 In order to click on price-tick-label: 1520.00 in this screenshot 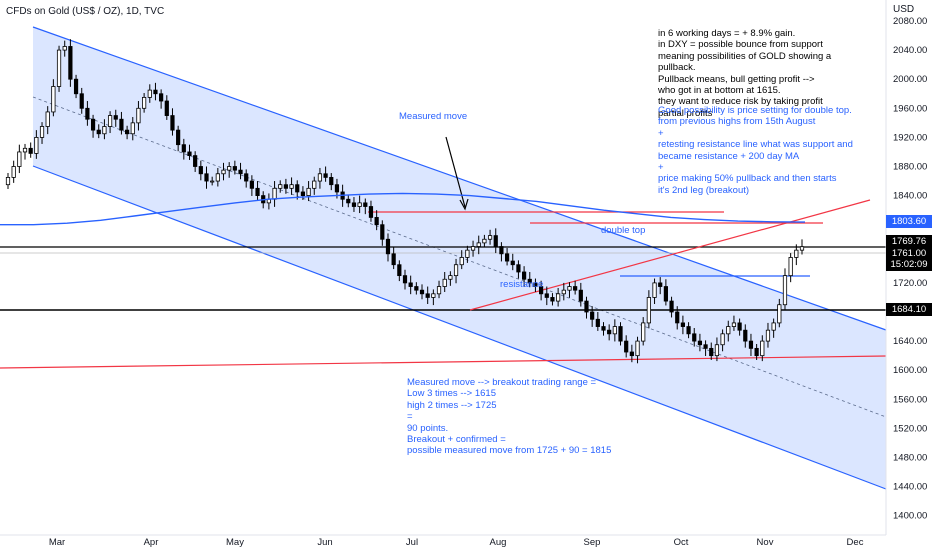, I will do `click(910, 428)`.